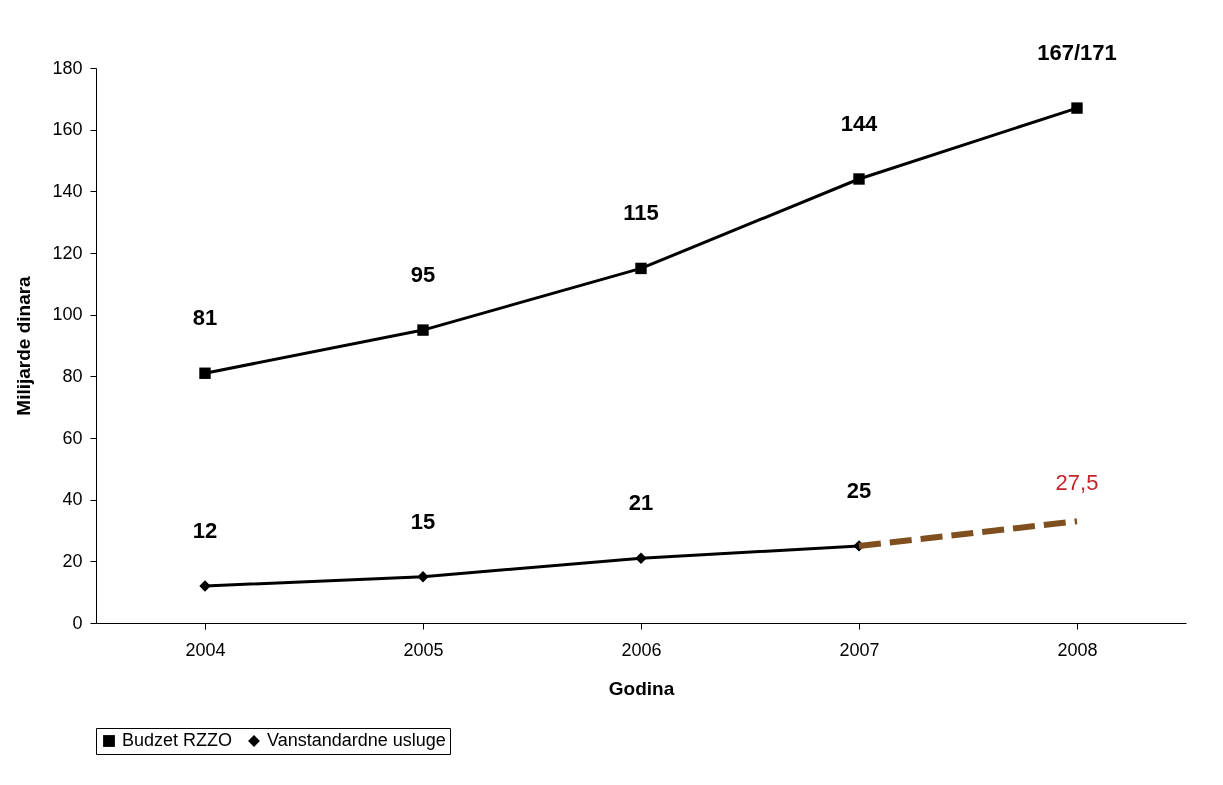 The width and height of the screenshot is (1223, 785). Describe the element at coordinates (72, 560) in the screenshot. I see `y-tick-label: 20` at that location.